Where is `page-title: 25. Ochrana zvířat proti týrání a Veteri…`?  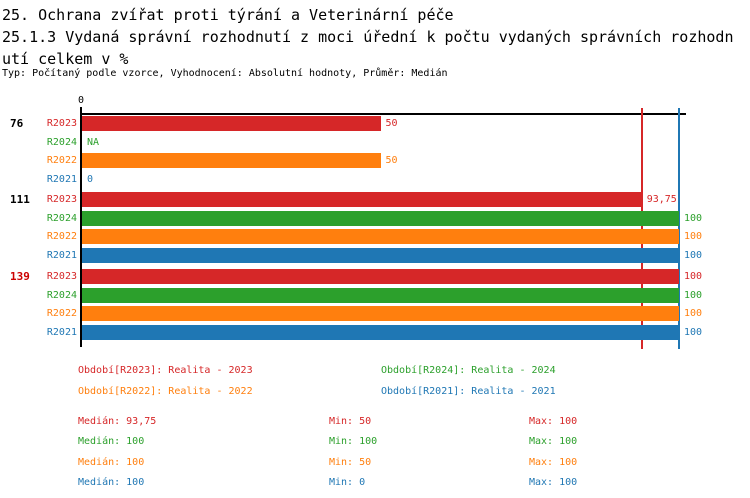 page-title: 25. Ochrana zvířat proti týrání a Veteri… is located at coordinates (228, 15).